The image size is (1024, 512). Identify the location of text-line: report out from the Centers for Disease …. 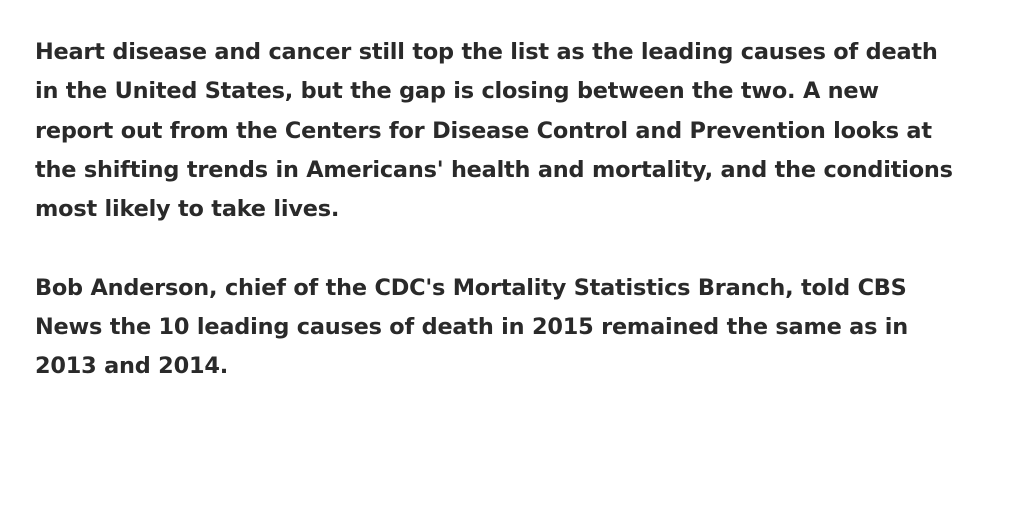
(483, 130).